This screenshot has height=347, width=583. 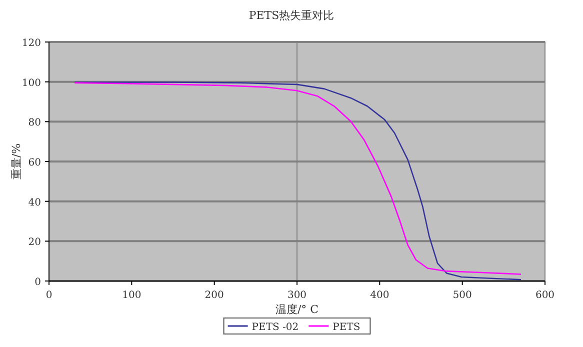 I want to click on y-tick-label: 80, so click(x=34, y=123).